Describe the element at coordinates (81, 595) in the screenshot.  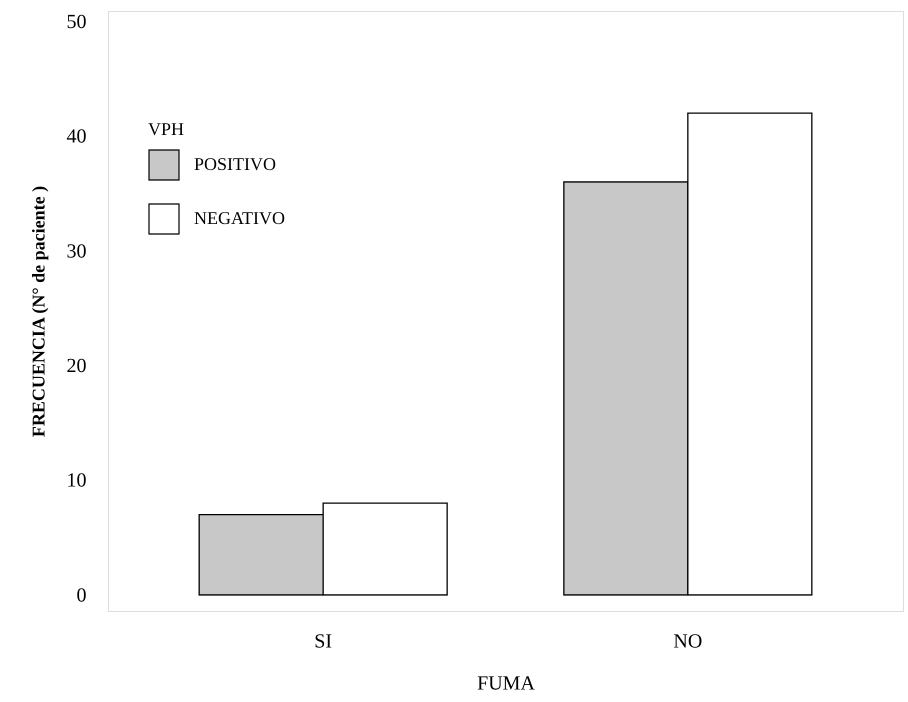
I see `y-tick-label: 0` at that location.